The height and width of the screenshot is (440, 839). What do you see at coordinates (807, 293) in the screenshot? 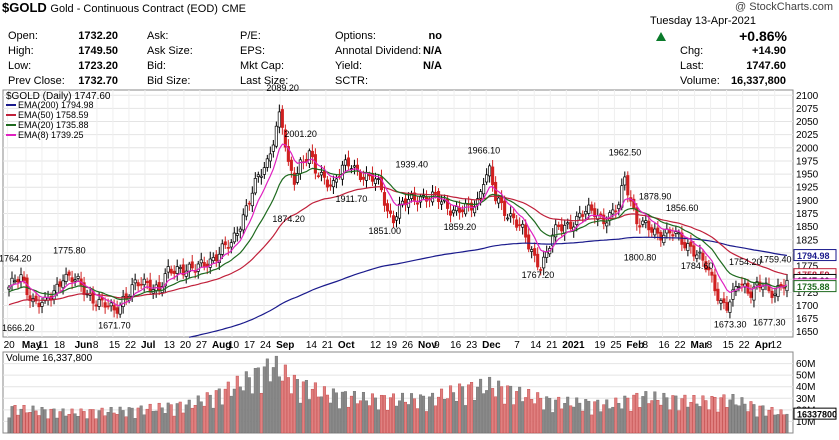
I see `y-tick-label: 1725` at bounding box center [807, 293].